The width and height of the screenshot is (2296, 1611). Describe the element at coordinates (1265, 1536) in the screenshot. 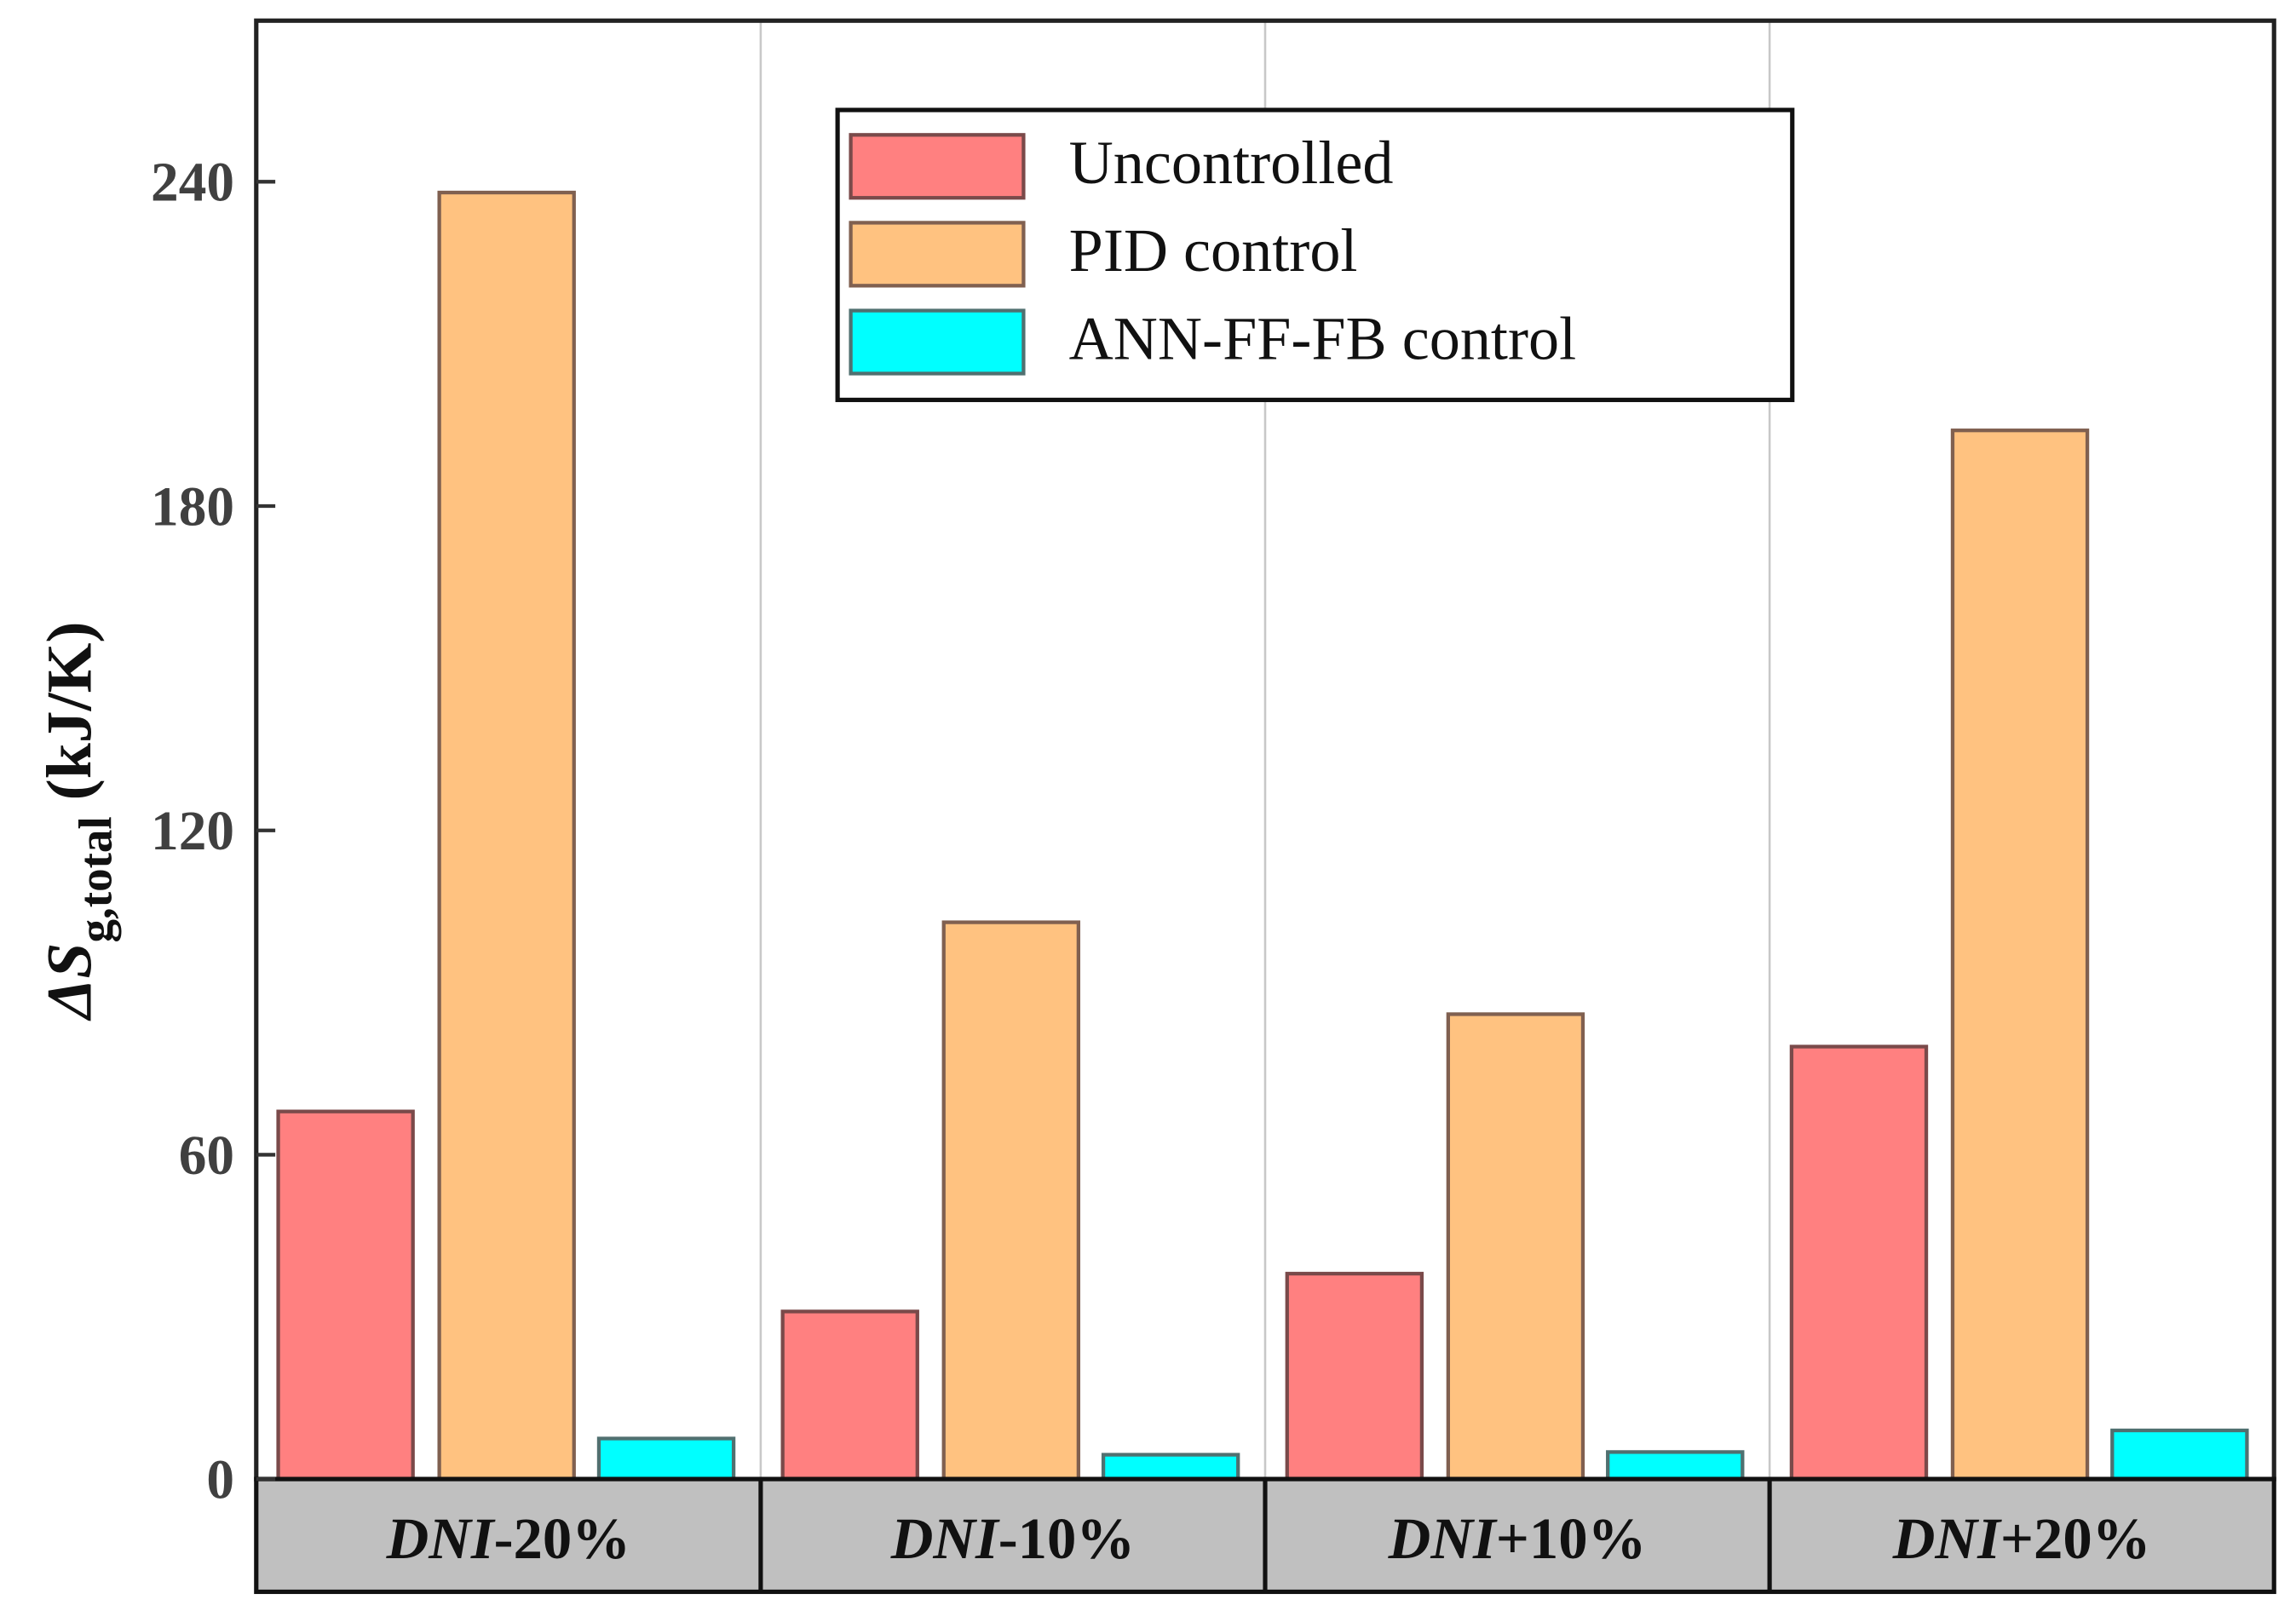

I see `category-separators` at that location.